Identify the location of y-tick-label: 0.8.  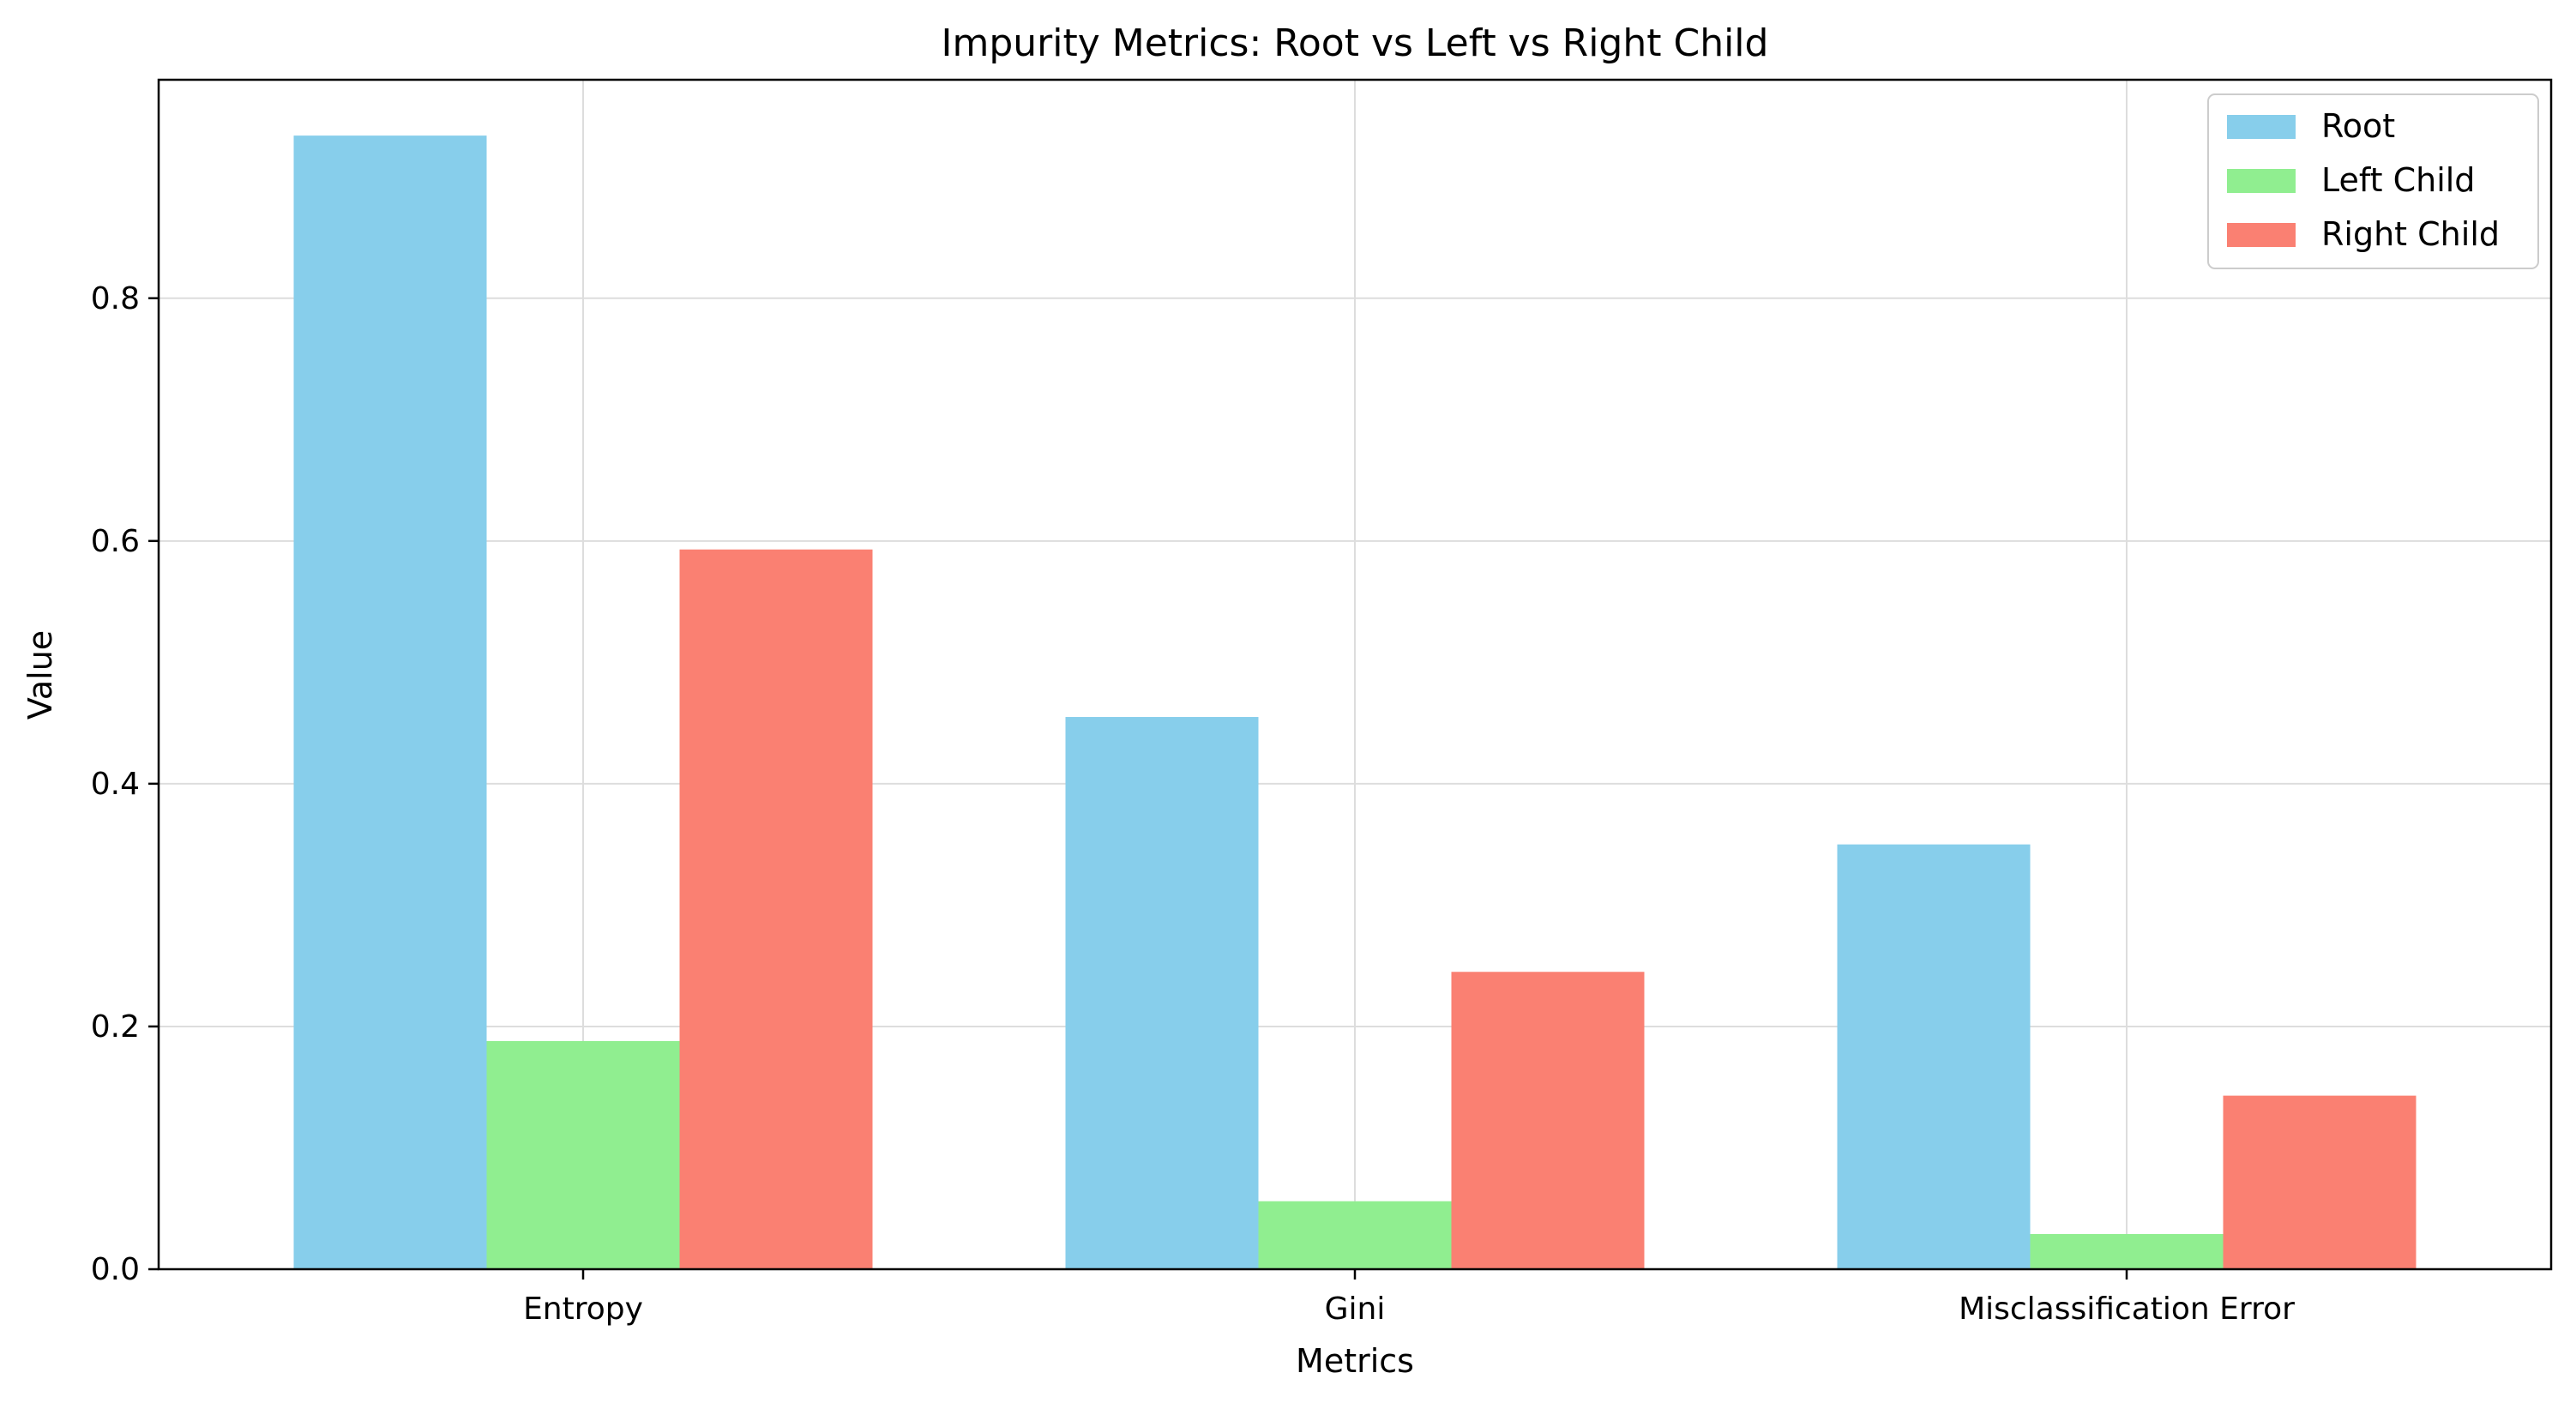
(115, 298).